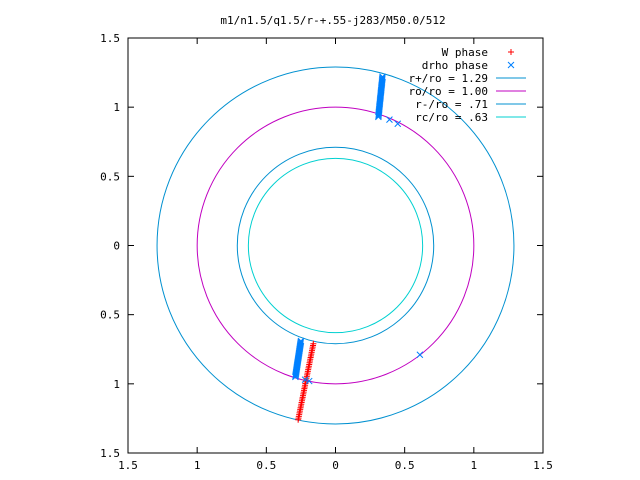  What do you see at coordinates (313, 343) in the screenshot?
I see `series-0-marker` at bounding box center [313, 343].